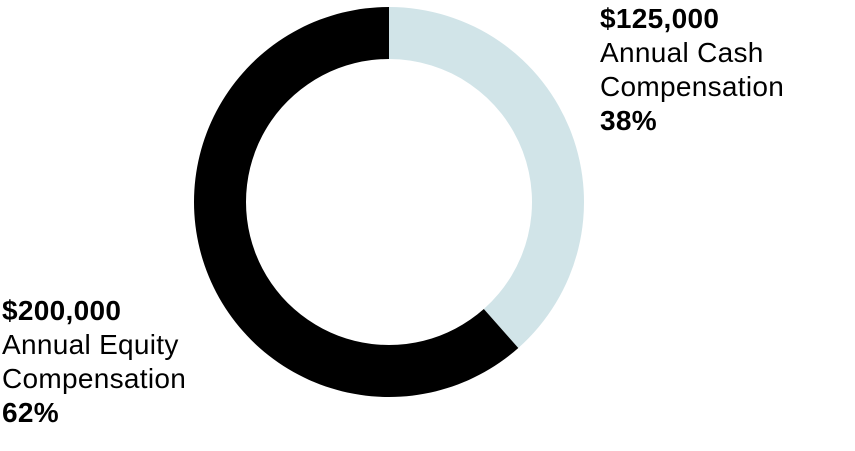  Describe the element at coordinates (94, 362) in the screenshot. I see `slice-label-equity: $200,000 Annual Equity Compensation 62%` at that location.